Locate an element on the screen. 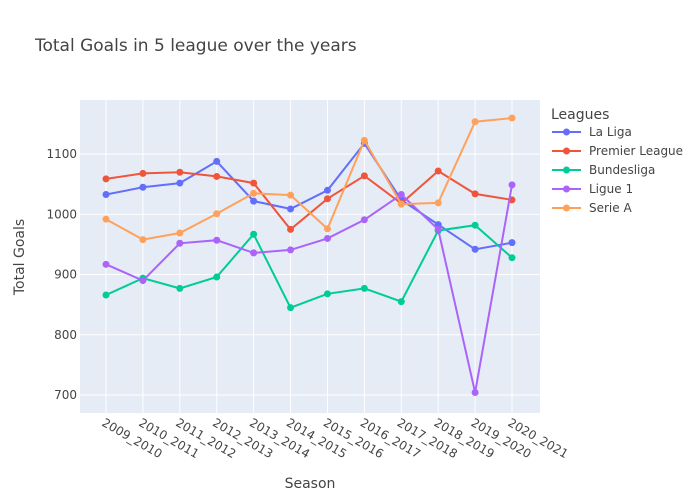 This screenshot has width=700, height=500. legend-label: La Liga is located at coordinates (610, 132).